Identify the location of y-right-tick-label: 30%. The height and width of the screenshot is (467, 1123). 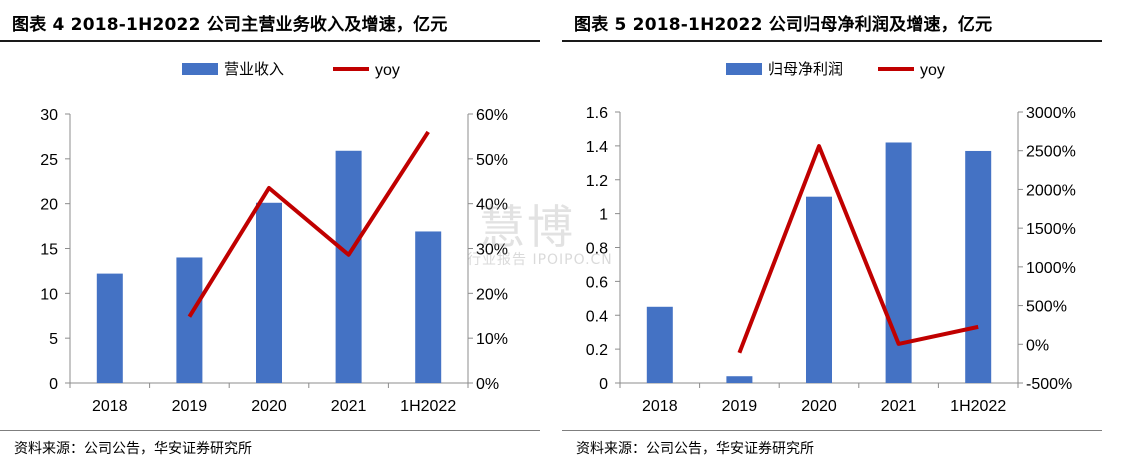
(492, 250).